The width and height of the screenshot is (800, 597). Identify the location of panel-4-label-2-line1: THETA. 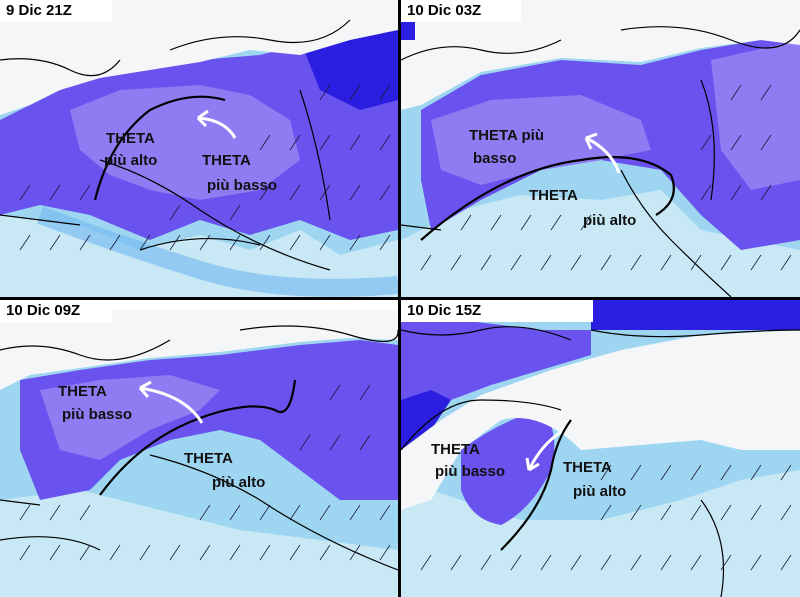
(587, 467).